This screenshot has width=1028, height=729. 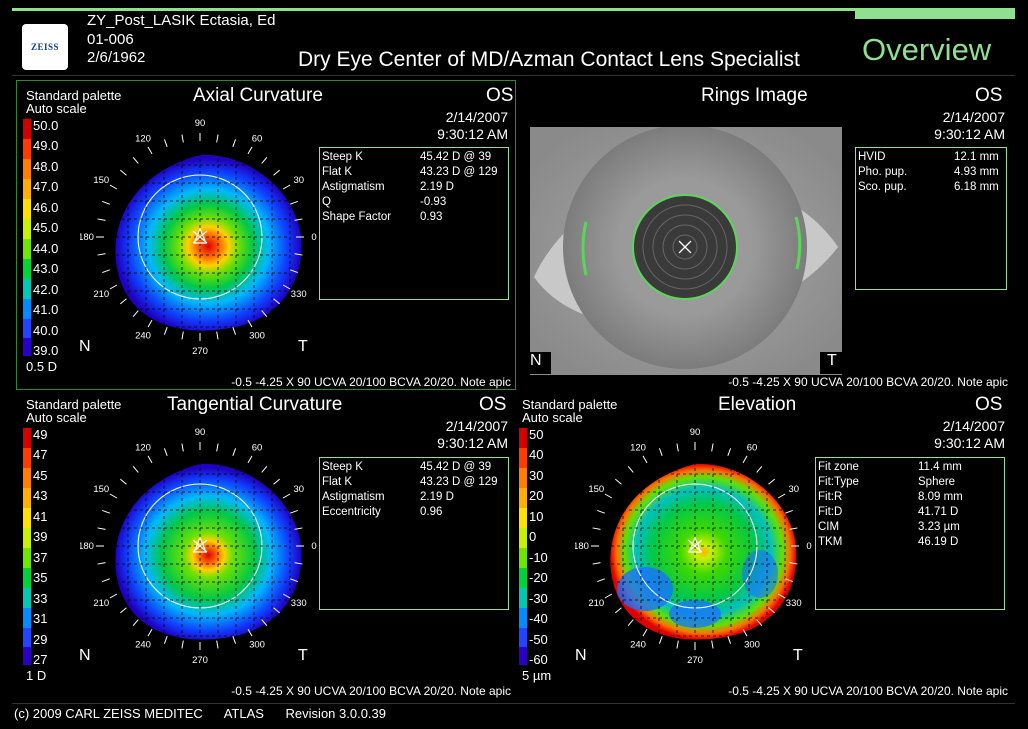 What do you see at coordinates (596, 489) in the screenshot?
I see `elevation-map-angle-label: 150` at bounding box center [596, 489].